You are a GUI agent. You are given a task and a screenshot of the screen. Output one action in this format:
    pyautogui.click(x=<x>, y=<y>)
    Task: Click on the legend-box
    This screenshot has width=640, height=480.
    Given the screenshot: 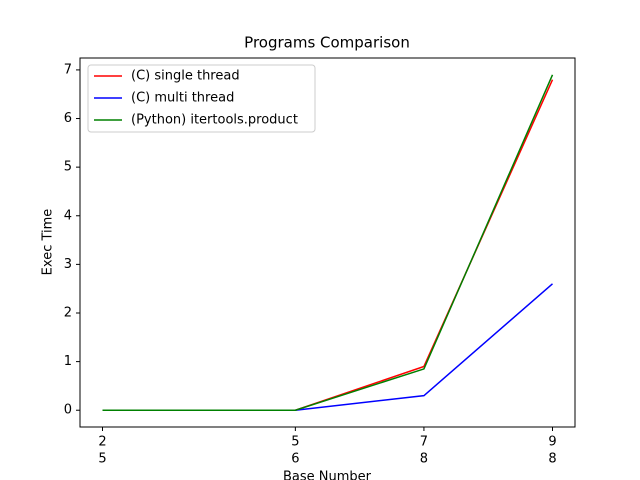 What is the action you would take?
    pyautogui.click(x=201, y=98)
    